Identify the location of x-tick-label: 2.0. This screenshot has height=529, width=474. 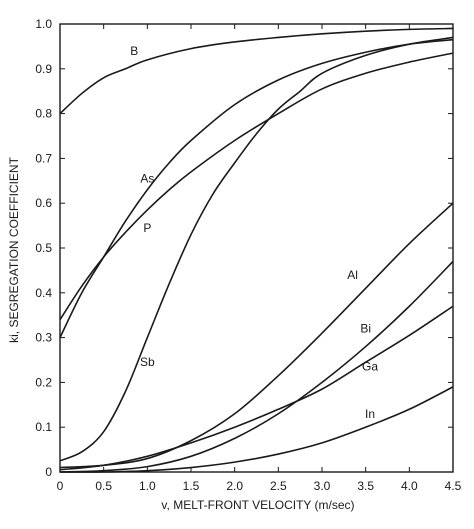
(234, 486).